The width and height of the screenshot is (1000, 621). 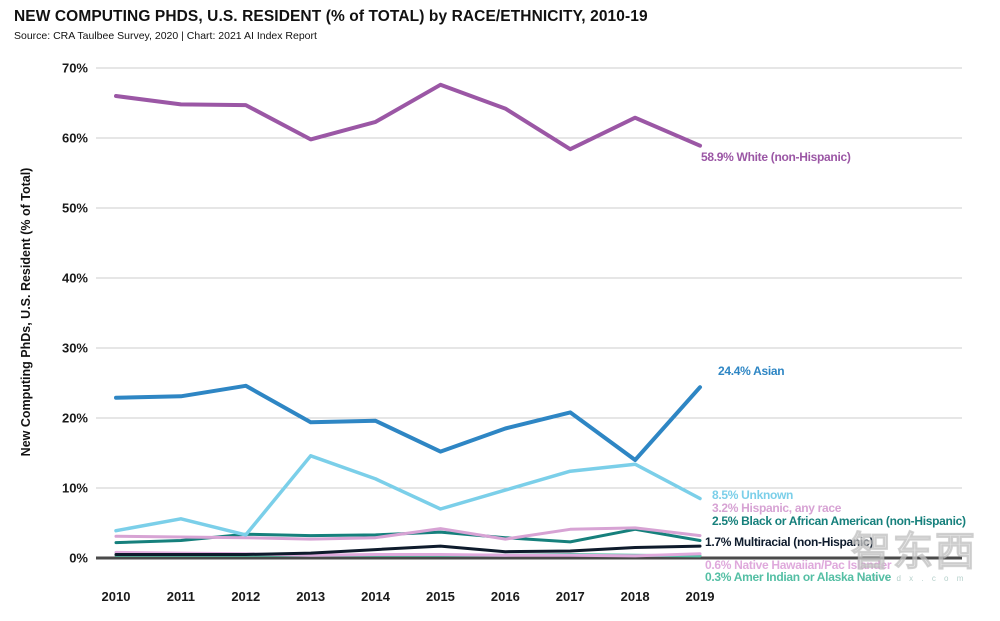 I want to click on x-tick-label: 2019, so click(x=700, y=596).